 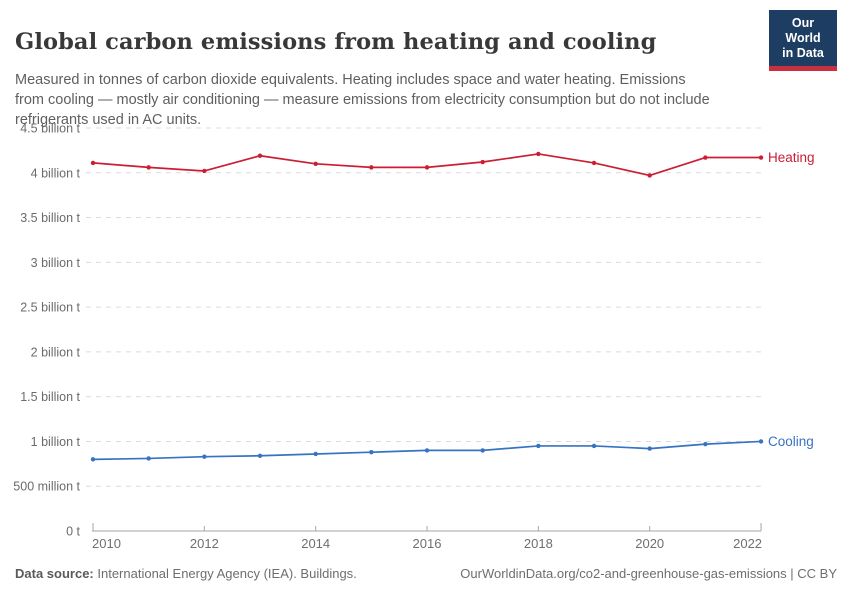 What do you see at coordinates (50, 397) in the screenshot?
I see `y-tick-label: 1.5 billion t` at bounding box center [50, 397].